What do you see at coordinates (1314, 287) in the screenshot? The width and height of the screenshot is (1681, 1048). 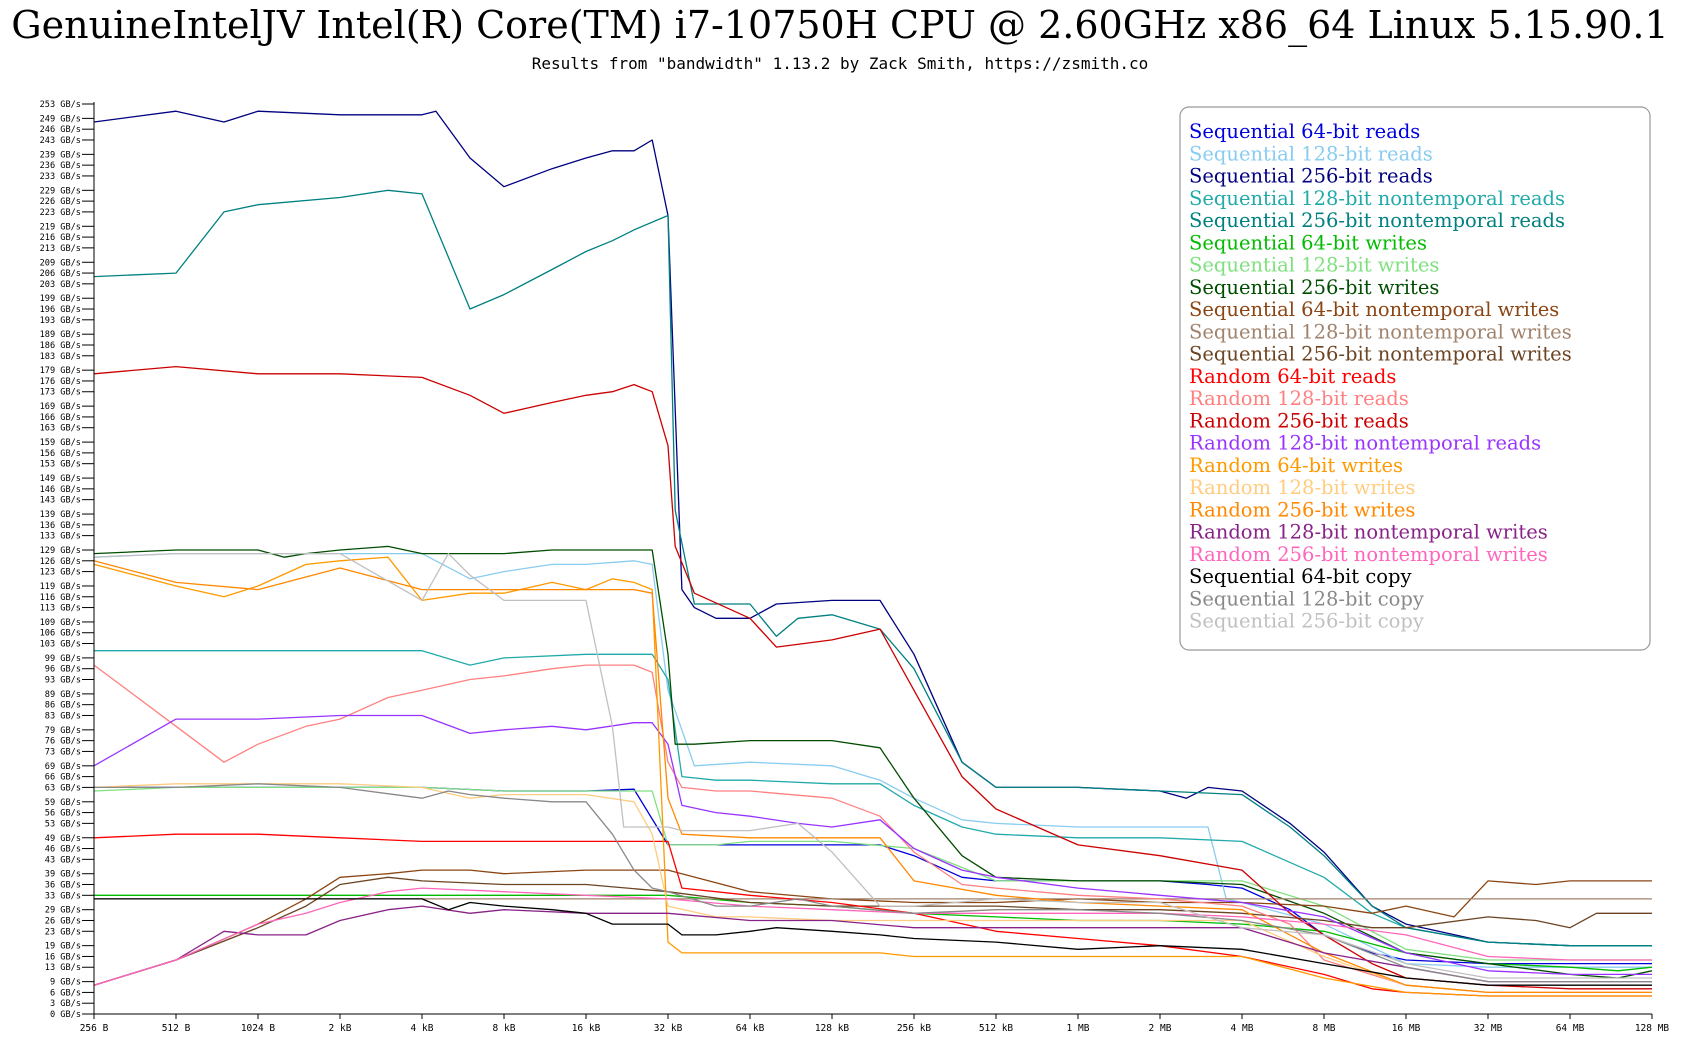 I see `legend-entry: Sequential 256-bit writes` at bounding box center [1314, 287].